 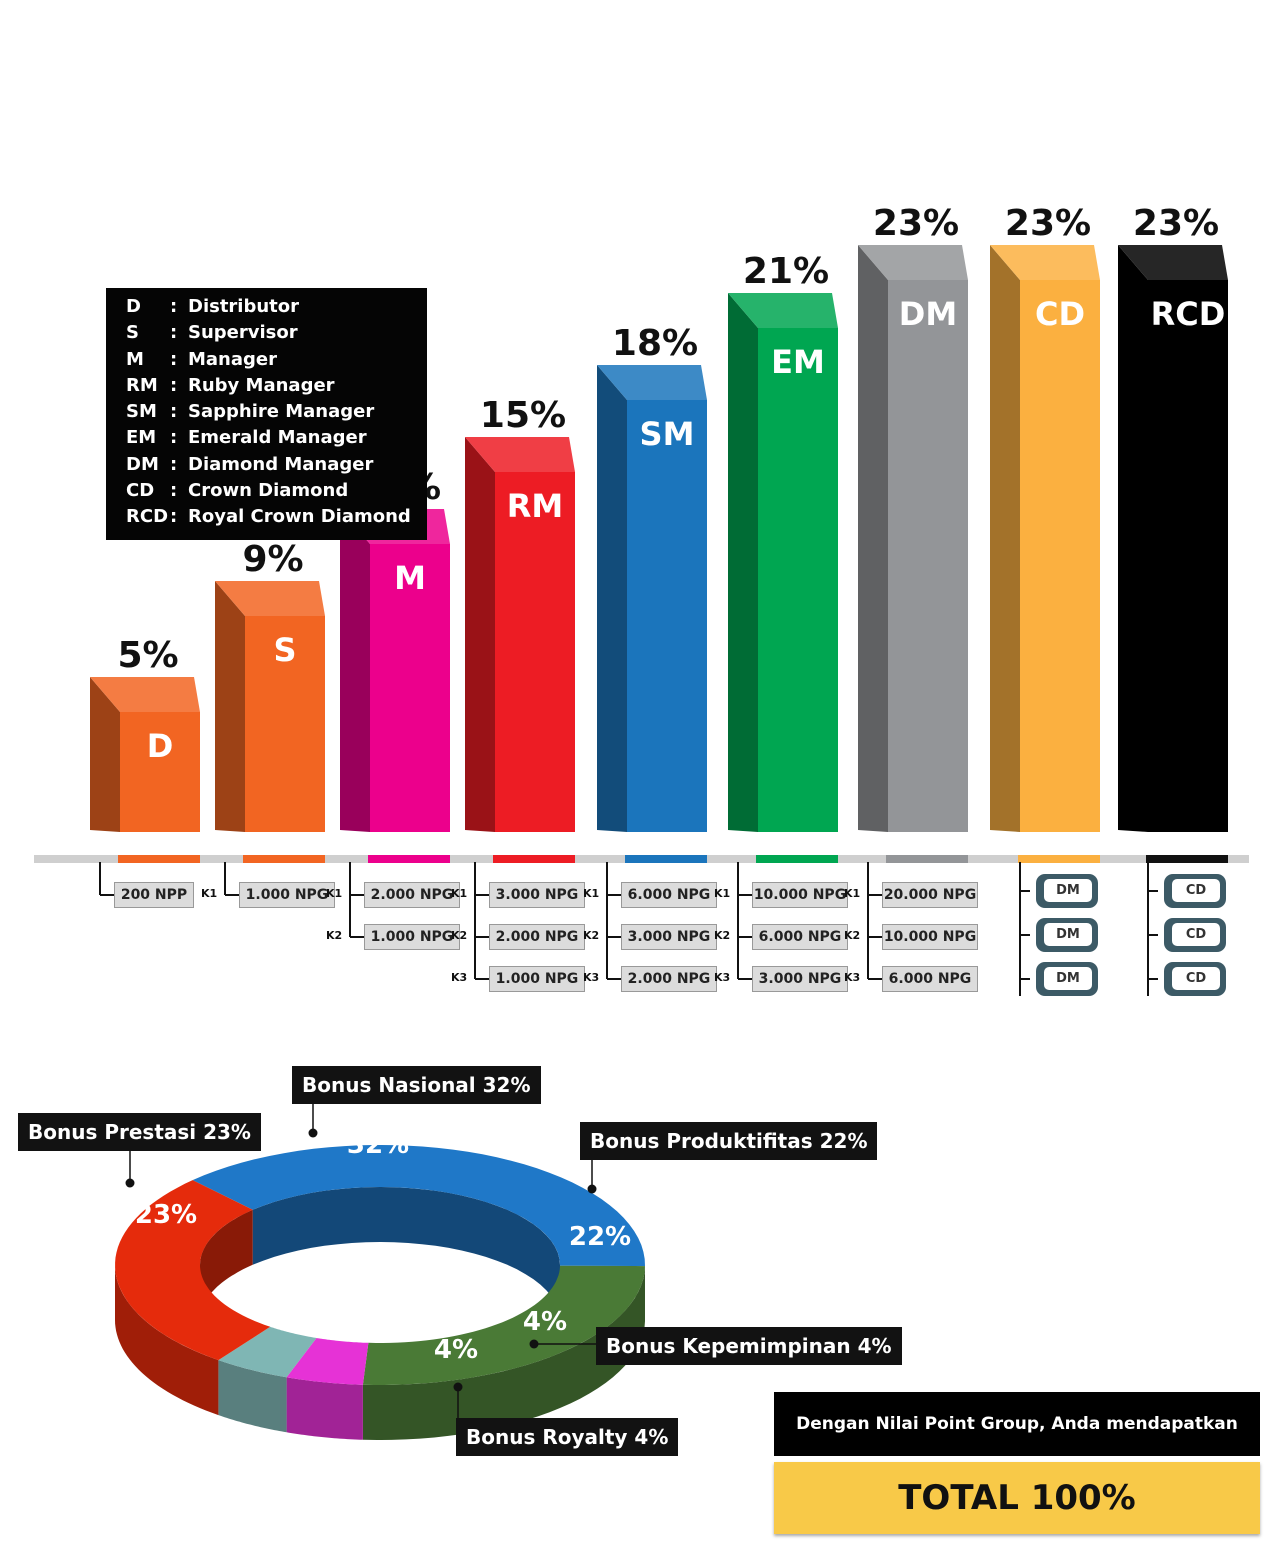 What do you see at coordinates (545, 1322) in the screenshot?
I see `slice-label: 4%` at bounding box center [545, 1322].